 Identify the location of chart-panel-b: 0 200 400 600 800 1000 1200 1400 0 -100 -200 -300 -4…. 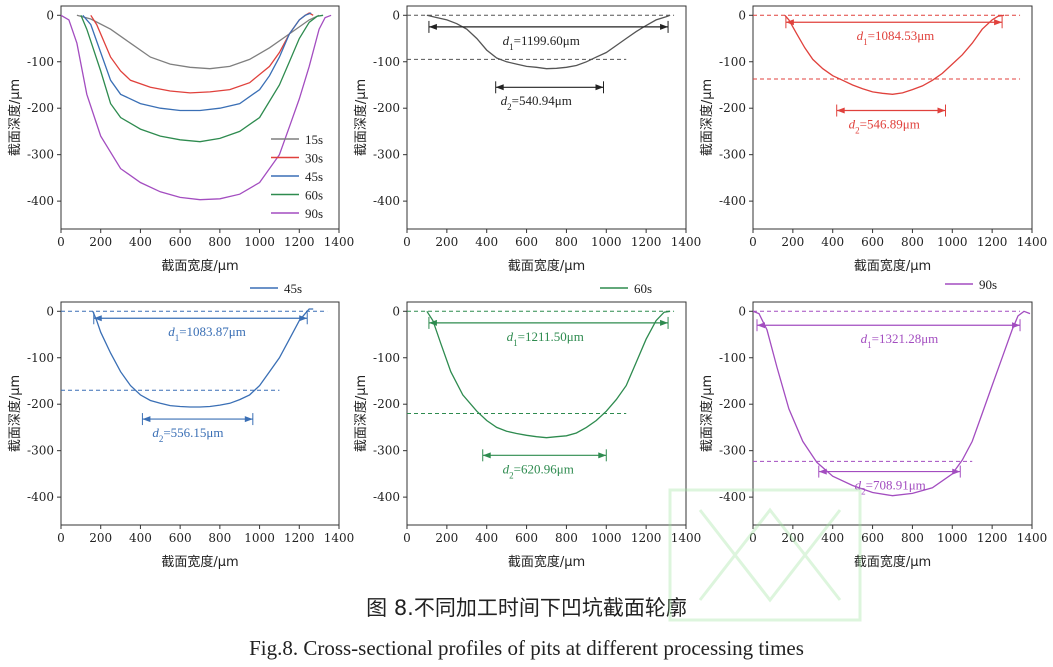
(527, 139).